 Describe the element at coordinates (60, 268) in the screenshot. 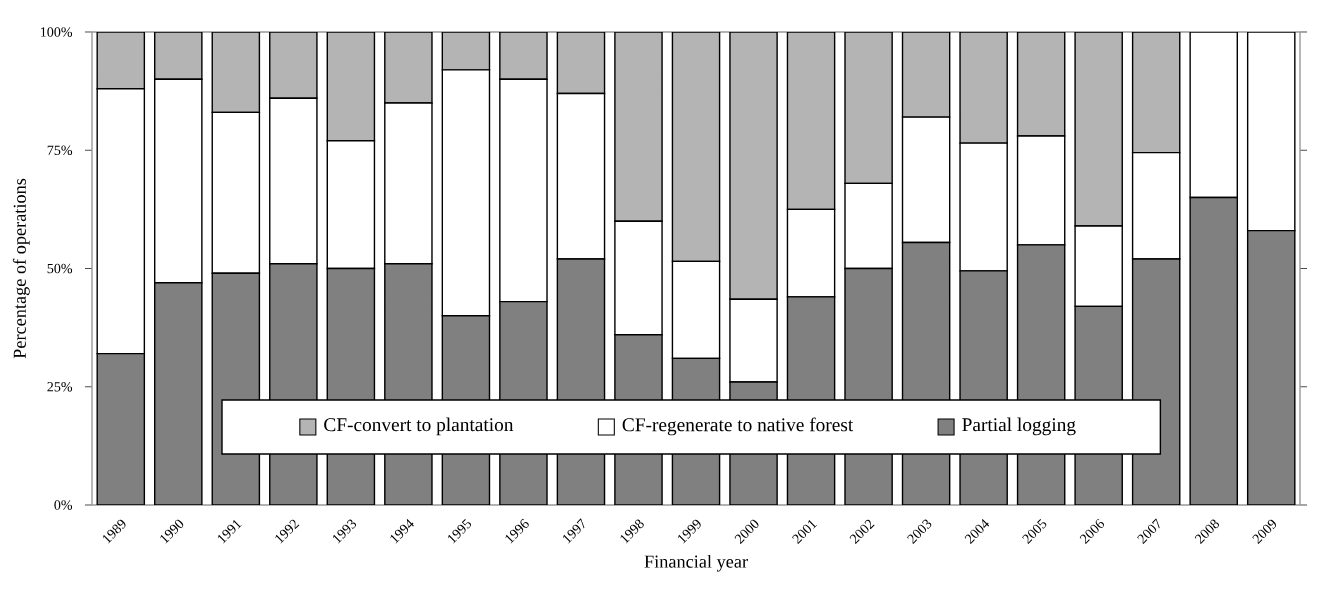

I see `y-tick-label: 50%` at that location.